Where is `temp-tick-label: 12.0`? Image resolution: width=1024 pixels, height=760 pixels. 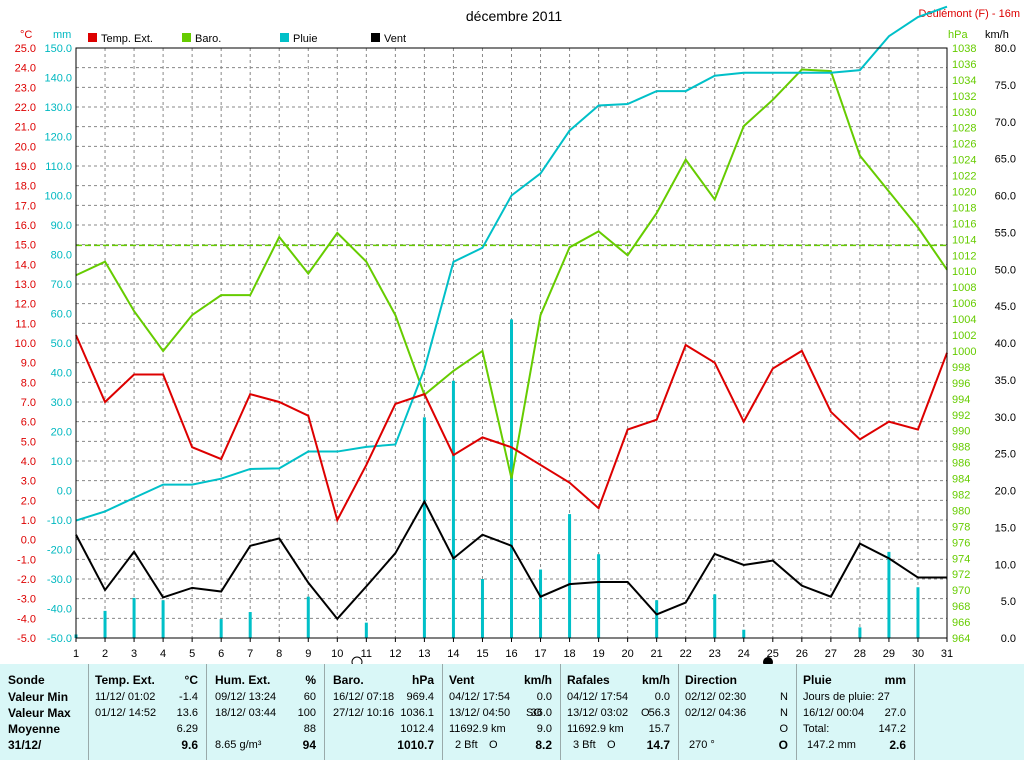 temp-tick-label: 12.0 is located at coordinates (25, 305).